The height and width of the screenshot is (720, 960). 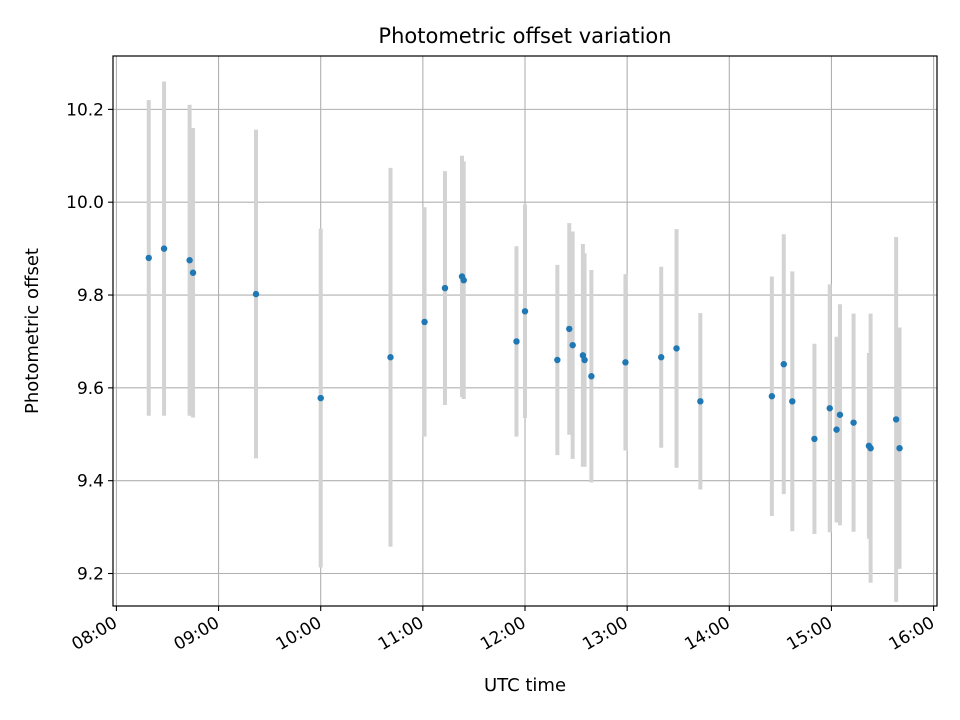 What do you see at coordinates (90, 482) in the screenshot?
I see `y-tick-label: 9.4` at bounding box center [90, 482].